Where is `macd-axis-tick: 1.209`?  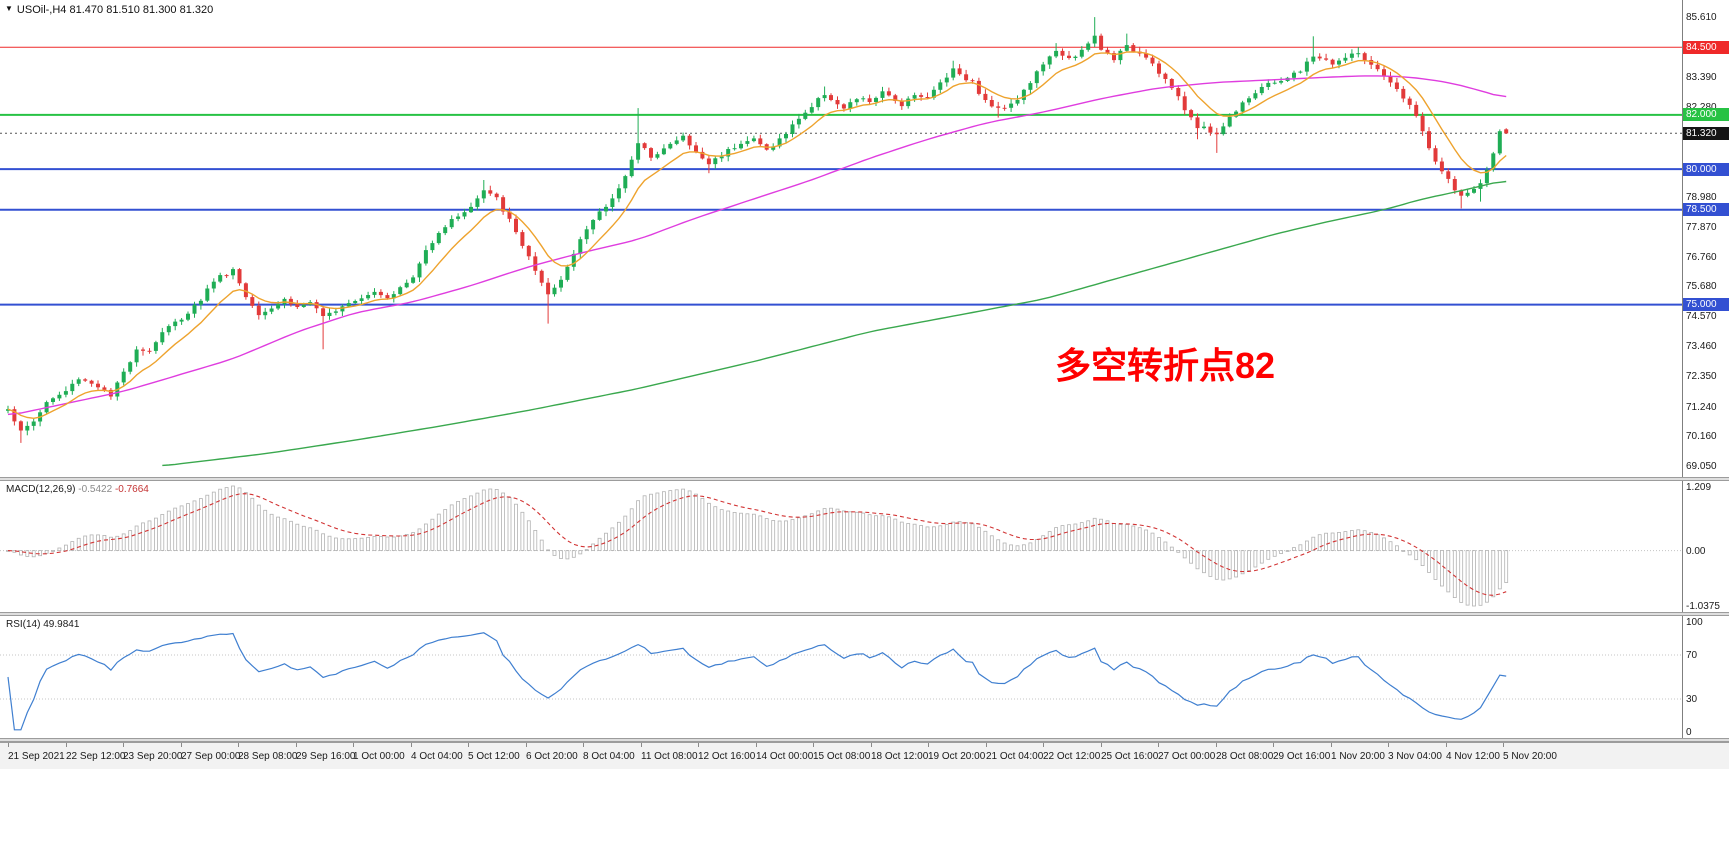 macd-axis-tick: 1.209 is located at coordinates (1699, 487).